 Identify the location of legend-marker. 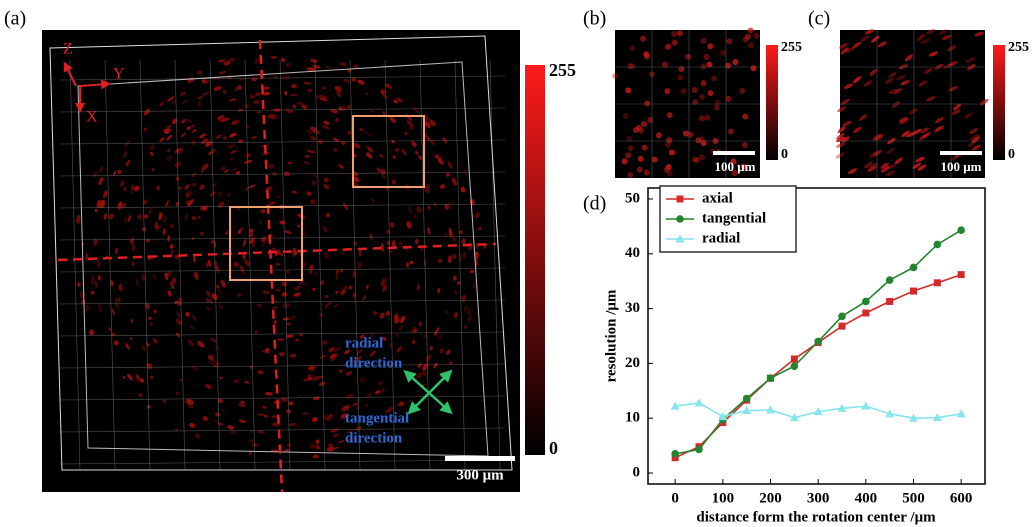
(680, 219).